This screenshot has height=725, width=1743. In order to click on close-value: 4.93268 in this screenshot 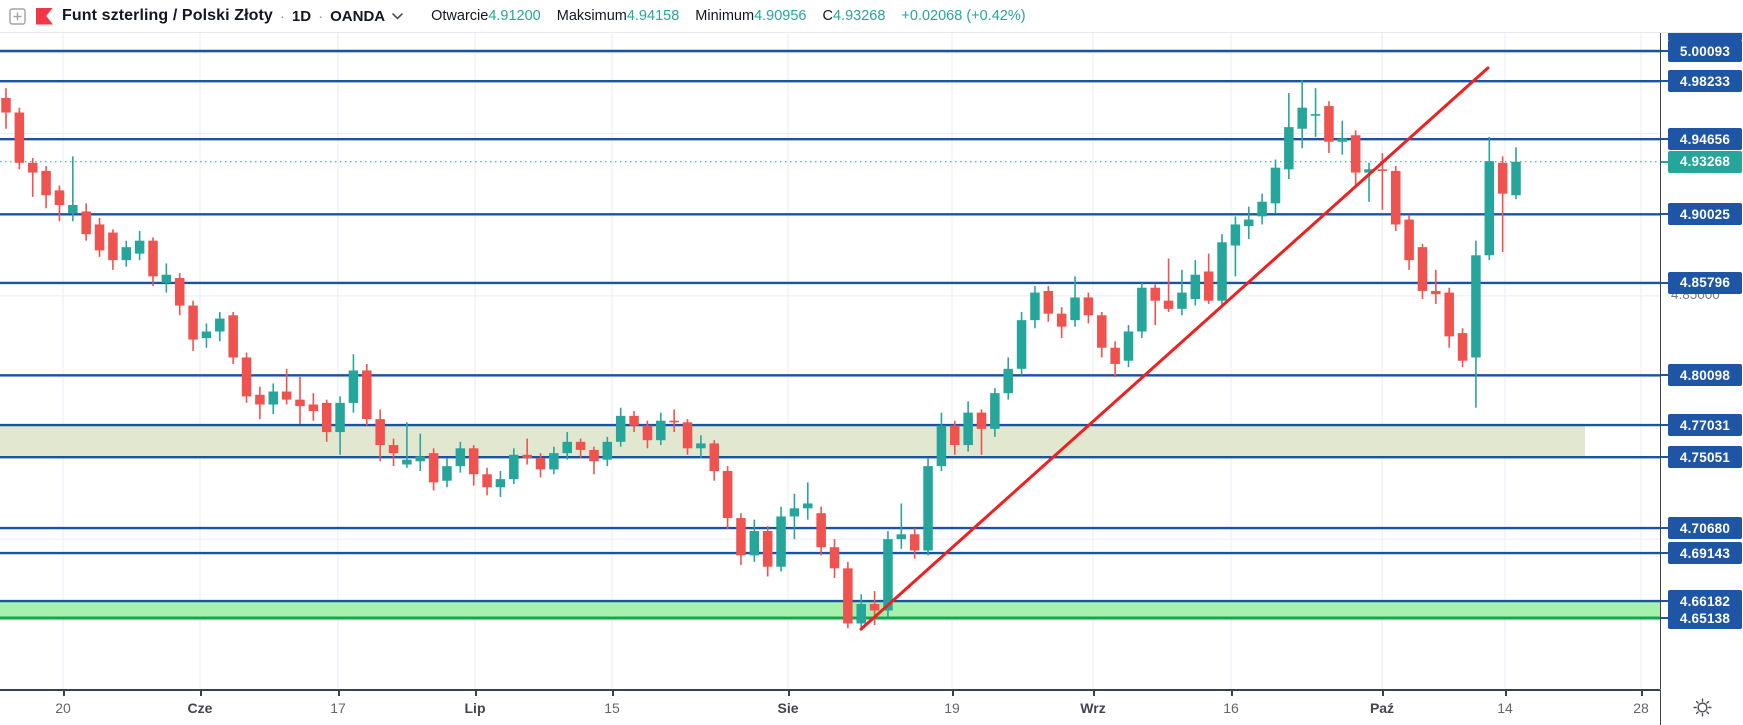, I will do `click(859, 16)`.